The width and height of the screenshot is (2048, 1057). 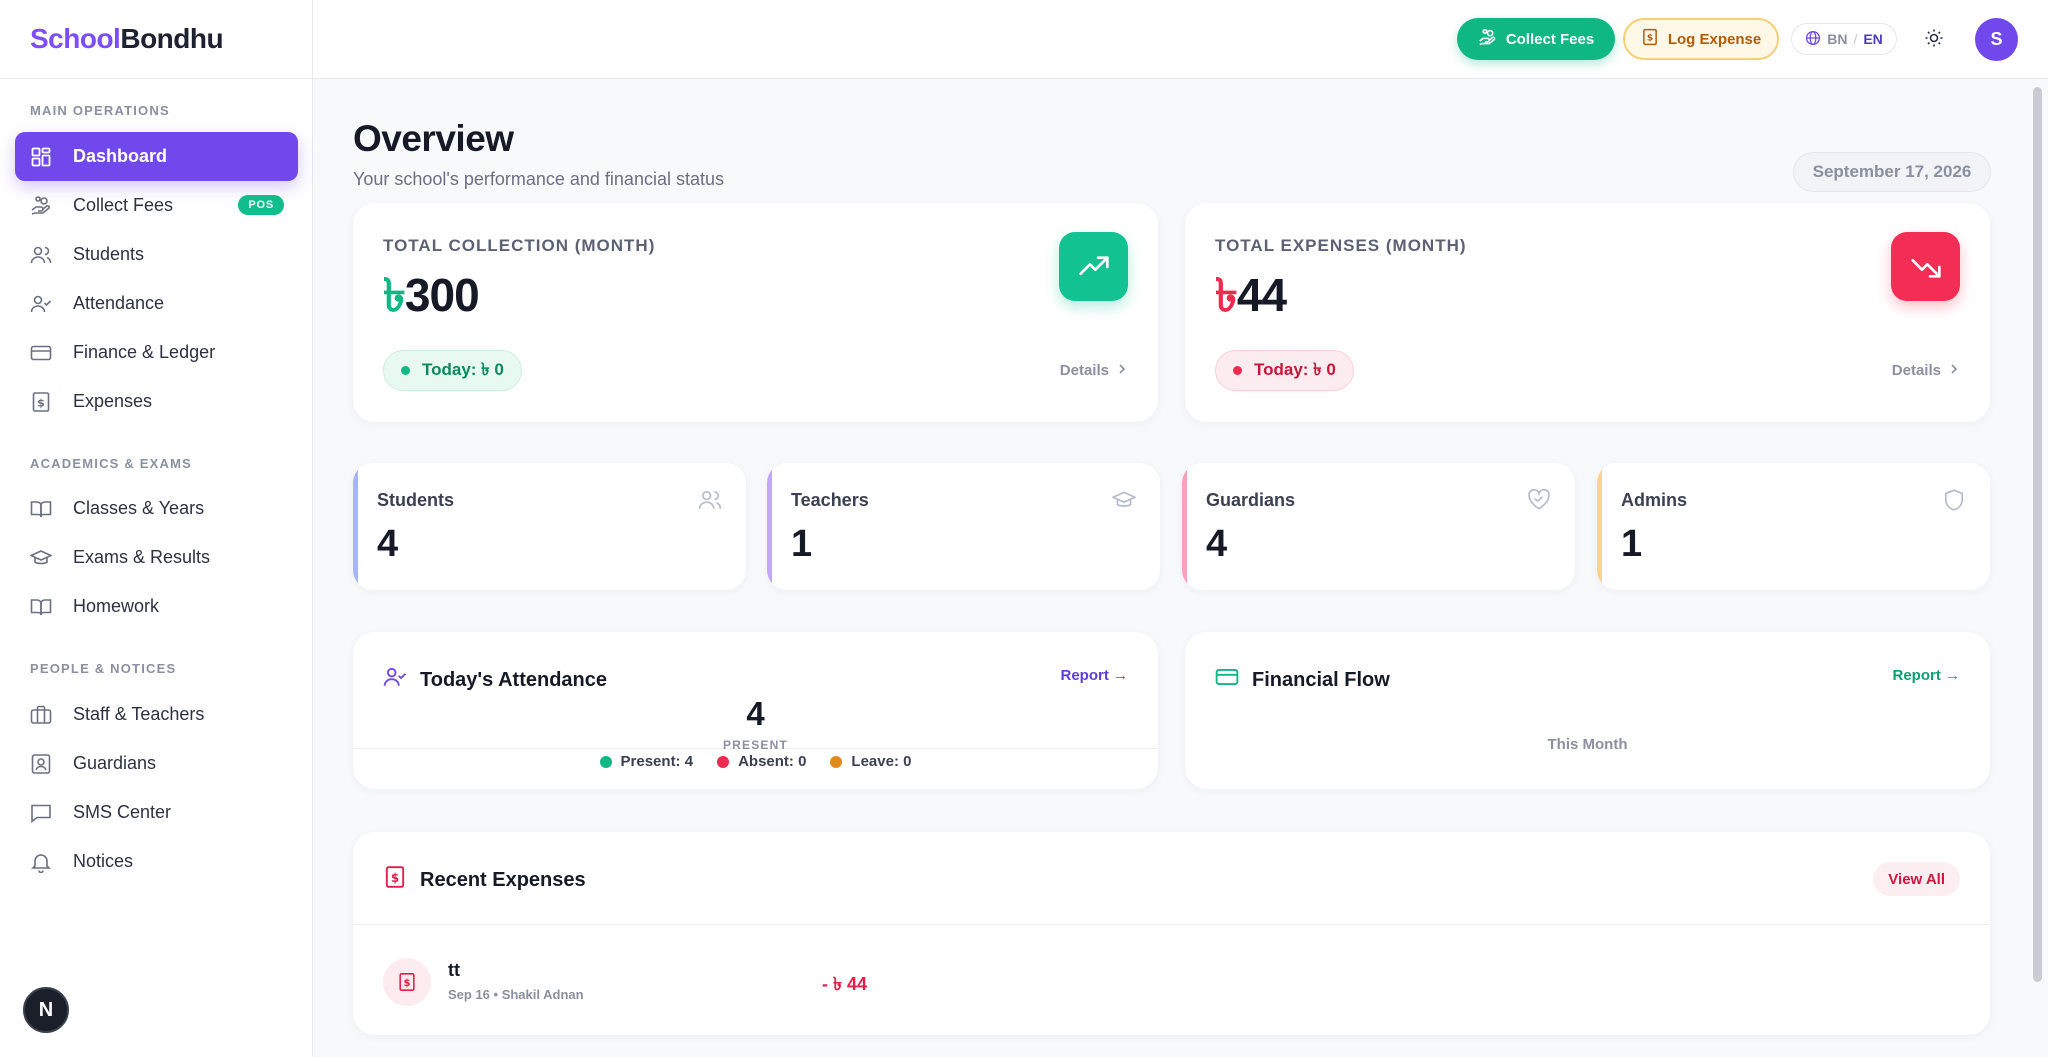 What do you see at coordinates (723, 761) in the screenshot?
I see `absent-dot` at bounding box center [723, 761].